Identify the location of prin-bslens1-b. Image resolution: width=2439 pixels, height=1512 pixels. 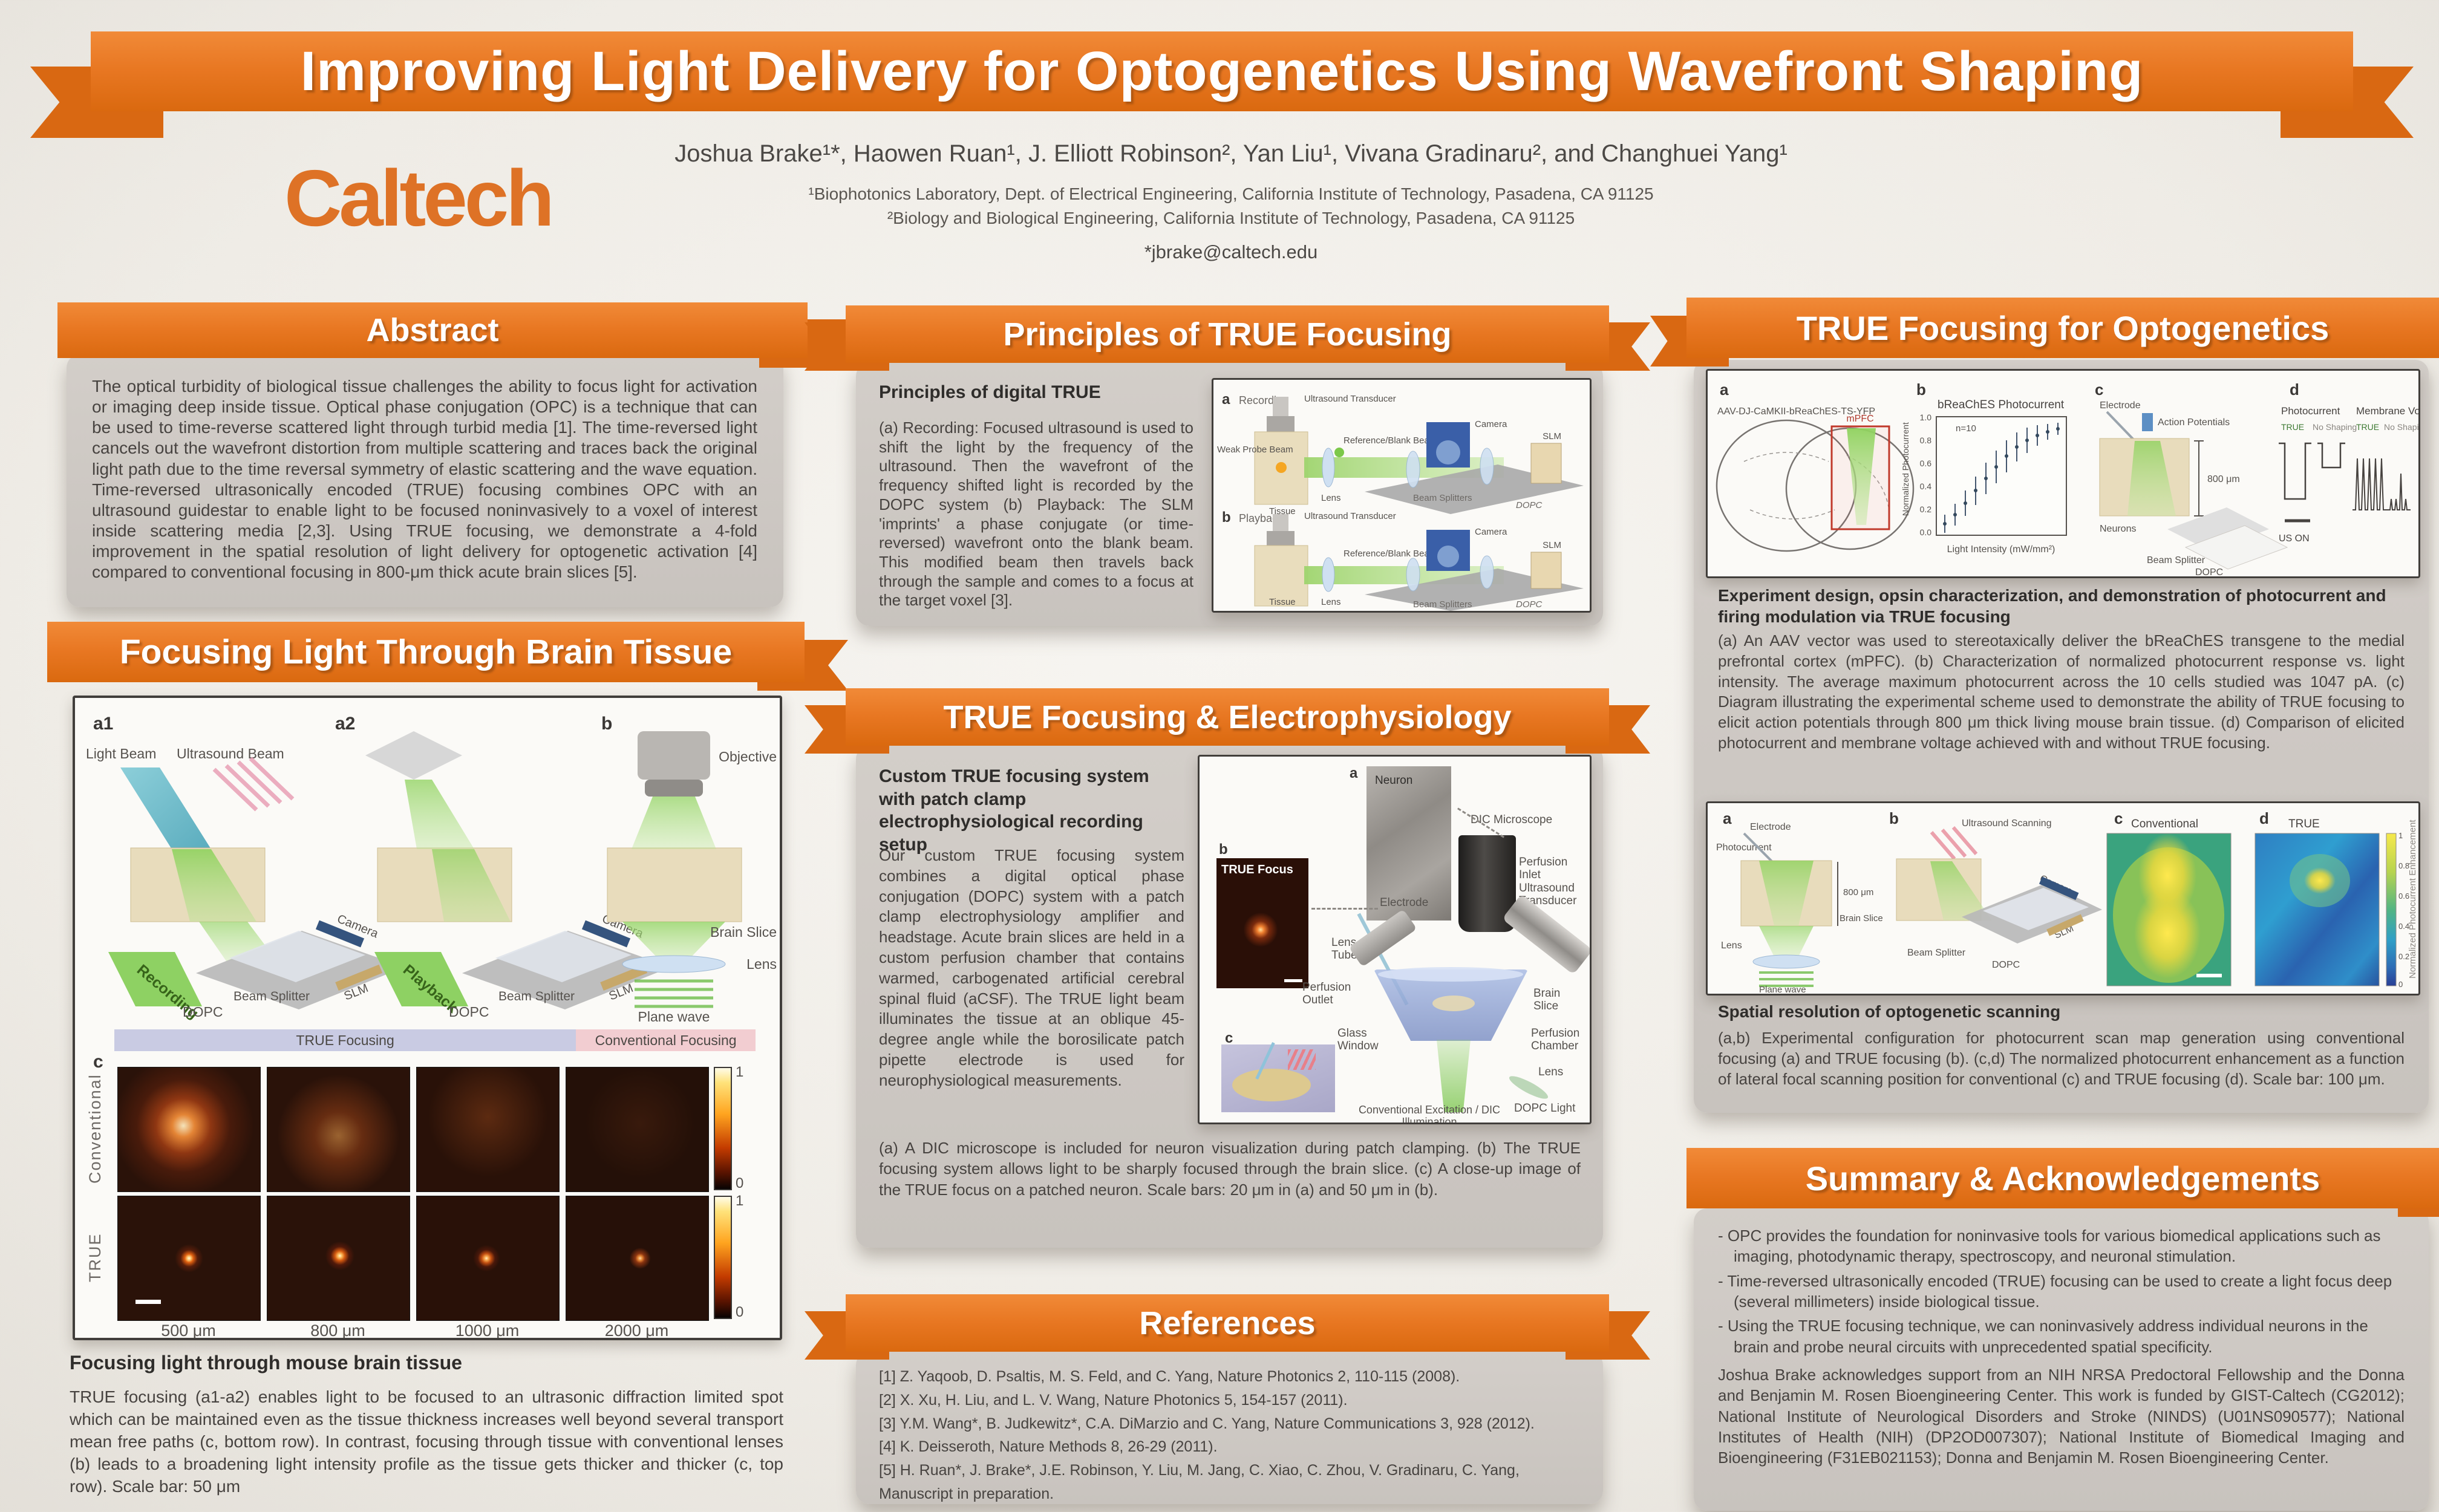
(1413, 574).